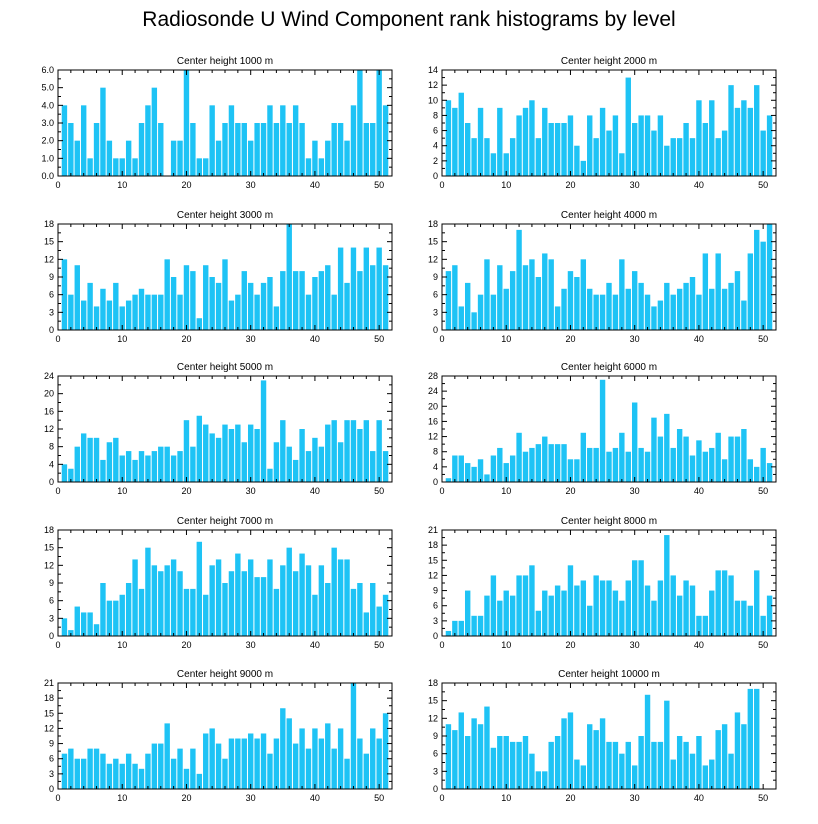  Describe the element at coordinates (47, 141) in the screenshot. I see `y-tick-label: 2.0` at that location.